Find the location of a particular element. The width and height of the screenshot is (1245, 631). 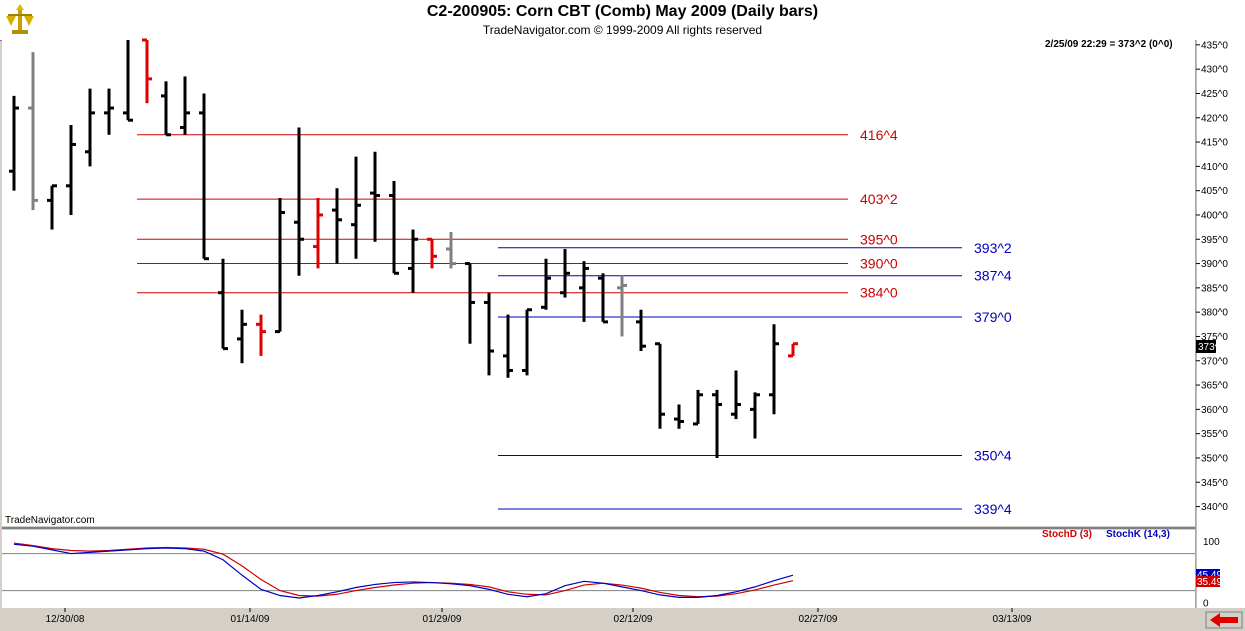

current-price-label: 373^2 is located at coordinates (1211, 347).